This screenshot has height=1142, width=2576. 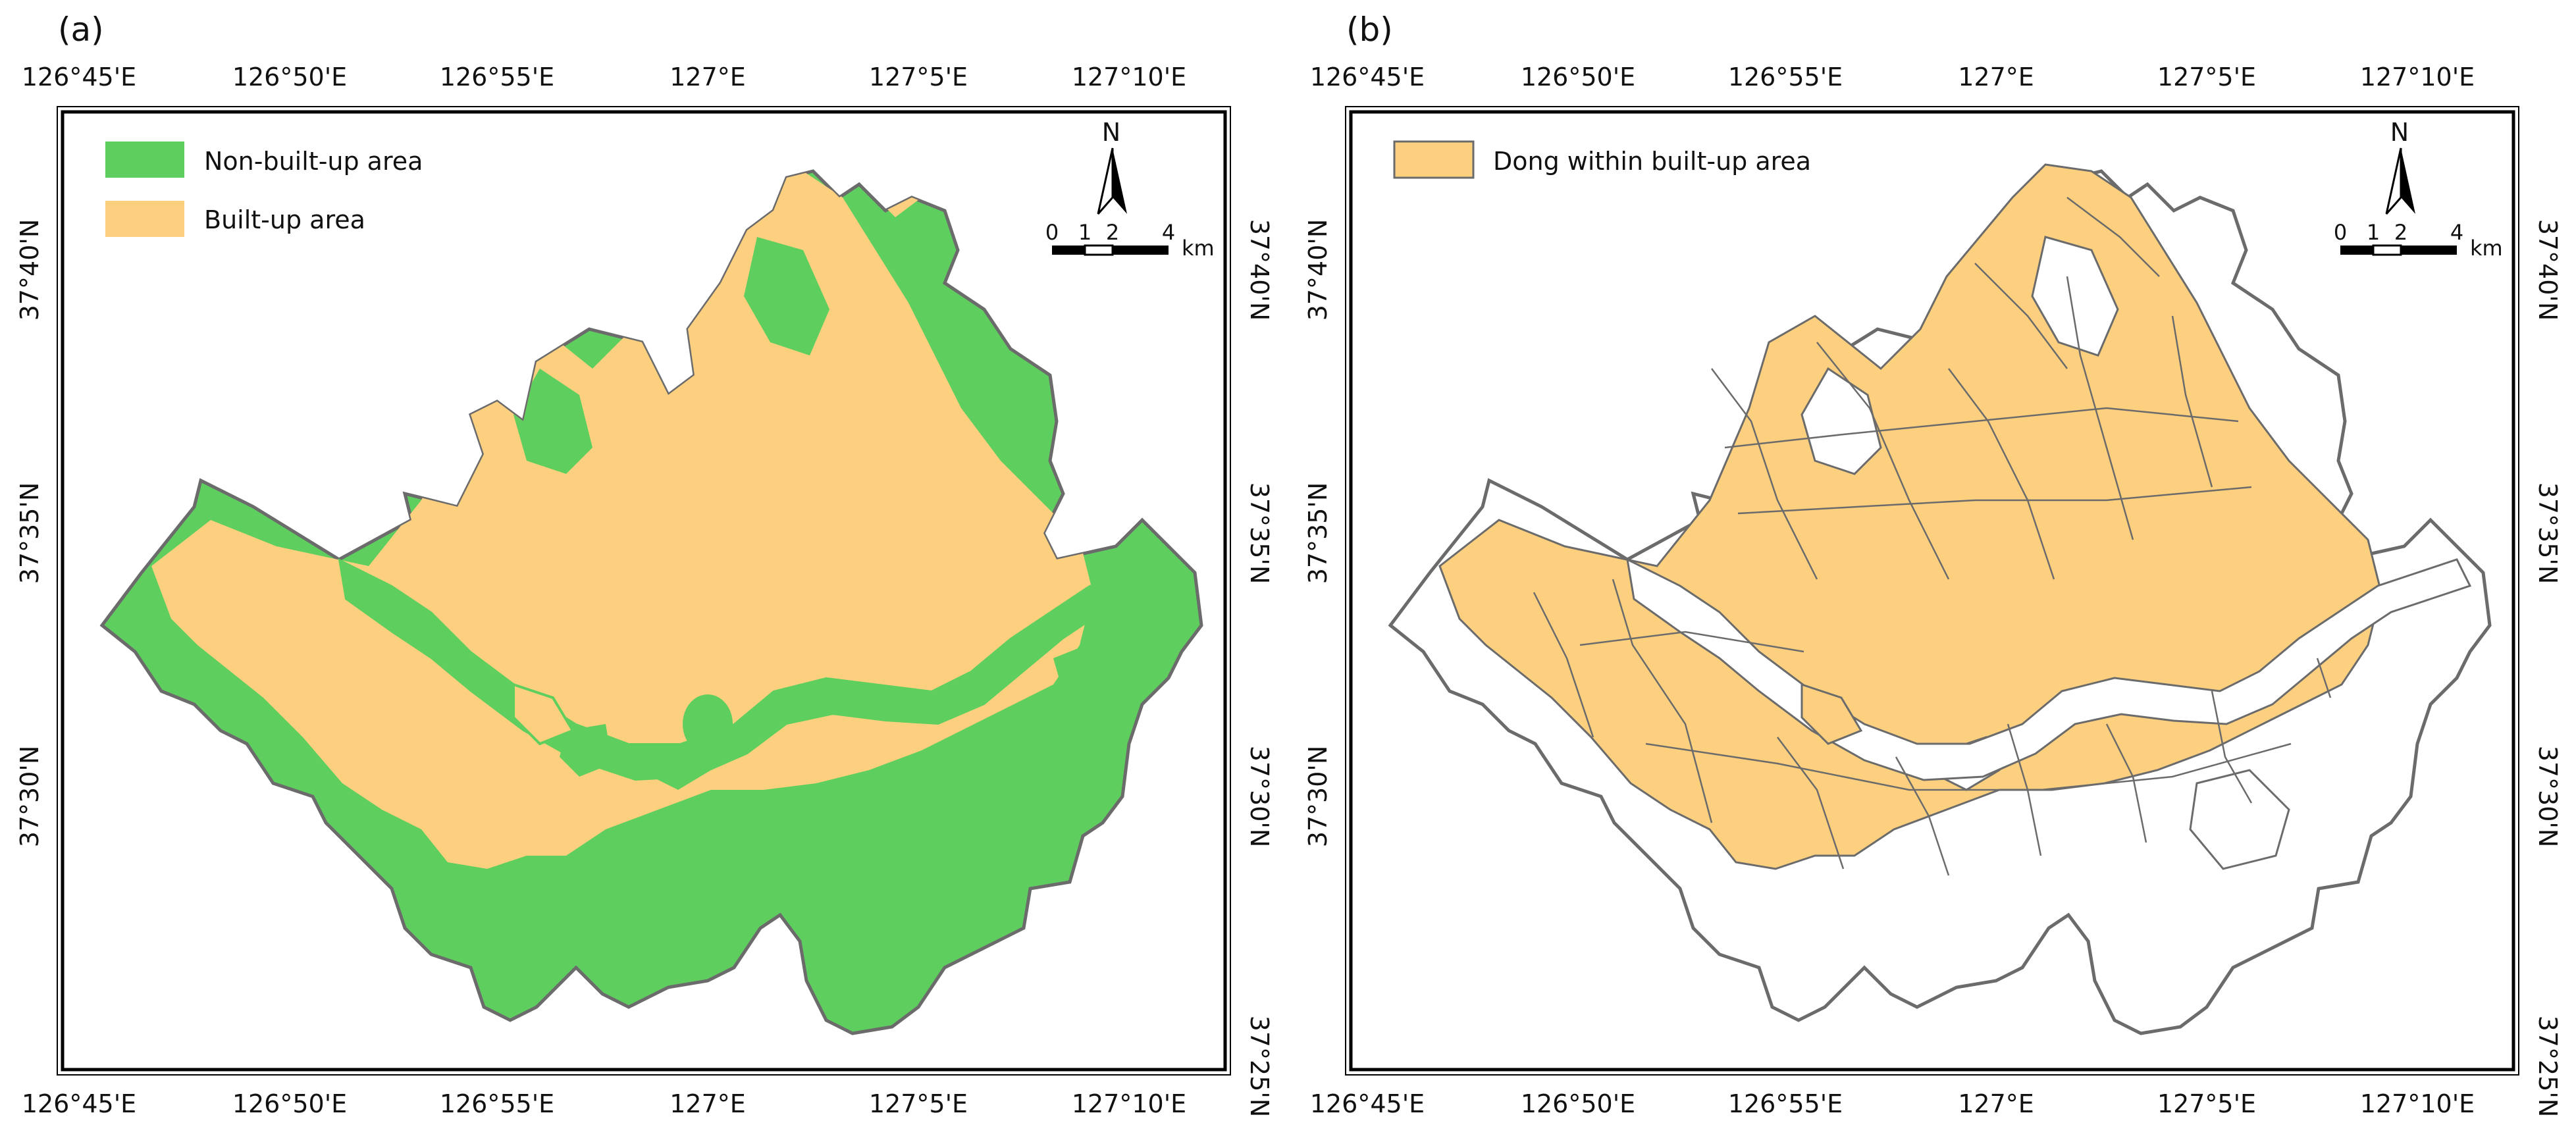 I want to click on lon-tick-bottom-b-2: 126°55'E, so click(x=1785, y=1103).